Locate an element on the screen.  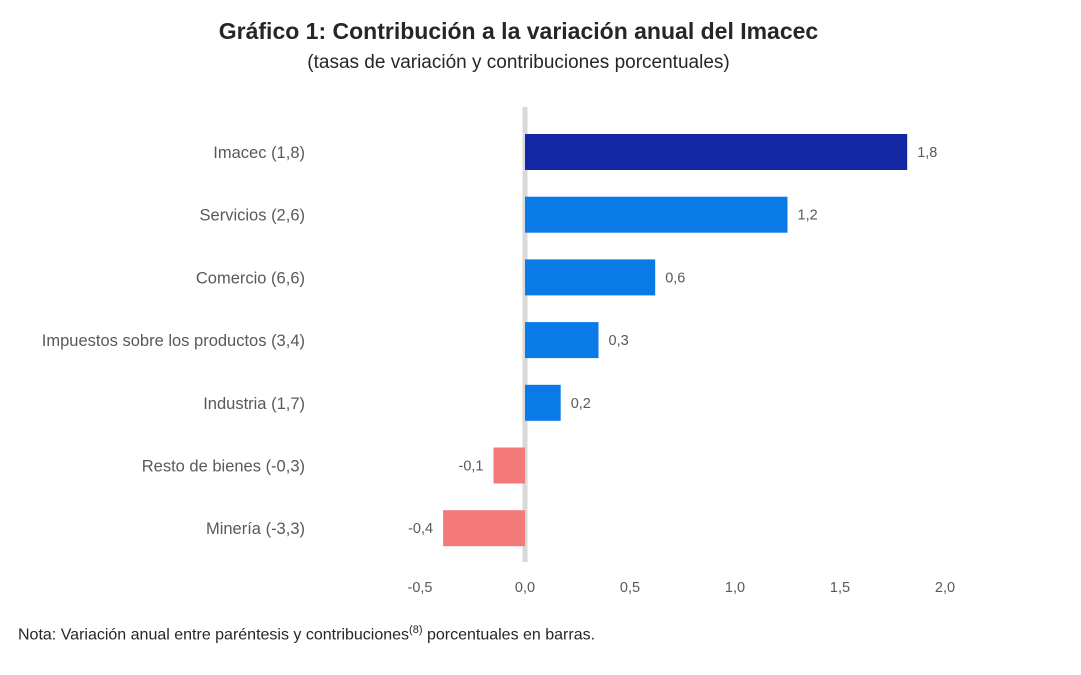
data-label: 1,2 is located at coordinates (808, 216).